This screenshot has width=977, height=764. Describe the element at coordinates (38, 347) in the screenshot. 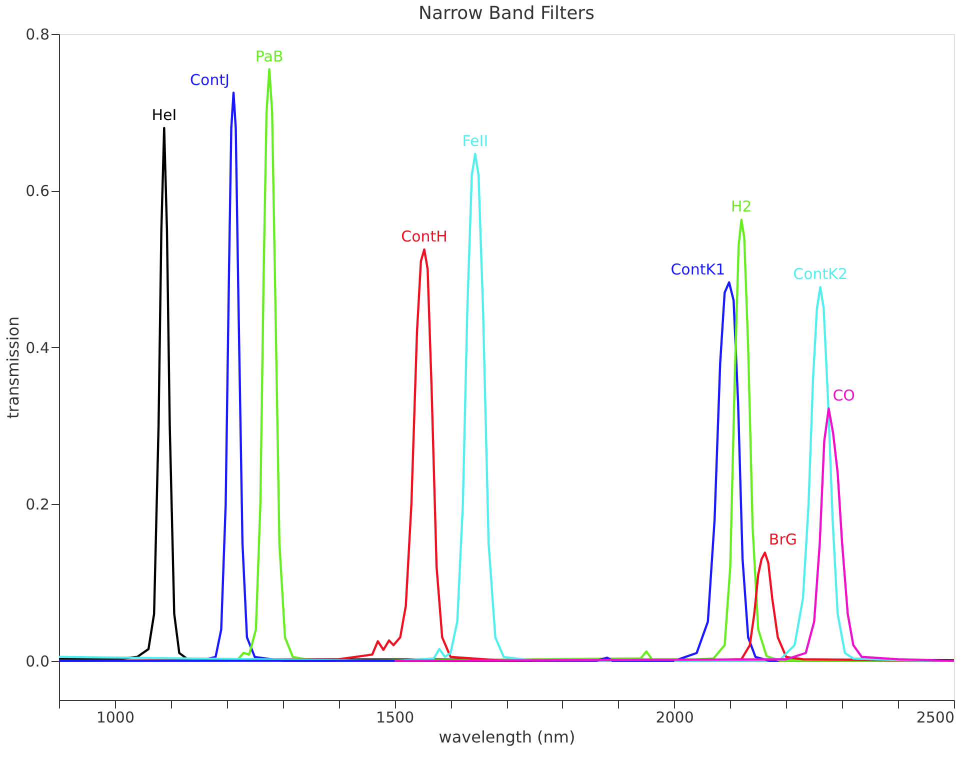

I see `y-tick-label: 0.4` at that location.